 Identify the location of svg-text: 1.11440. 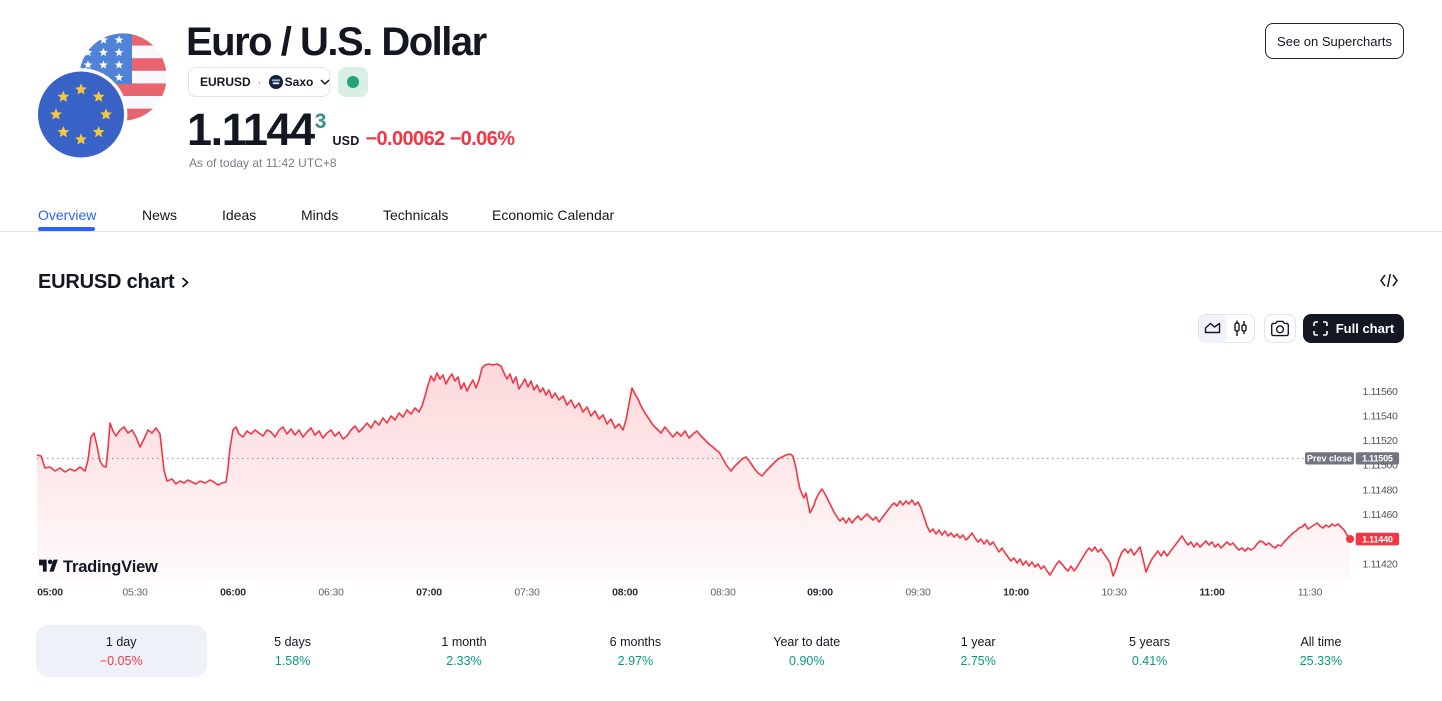
(1377, 539).